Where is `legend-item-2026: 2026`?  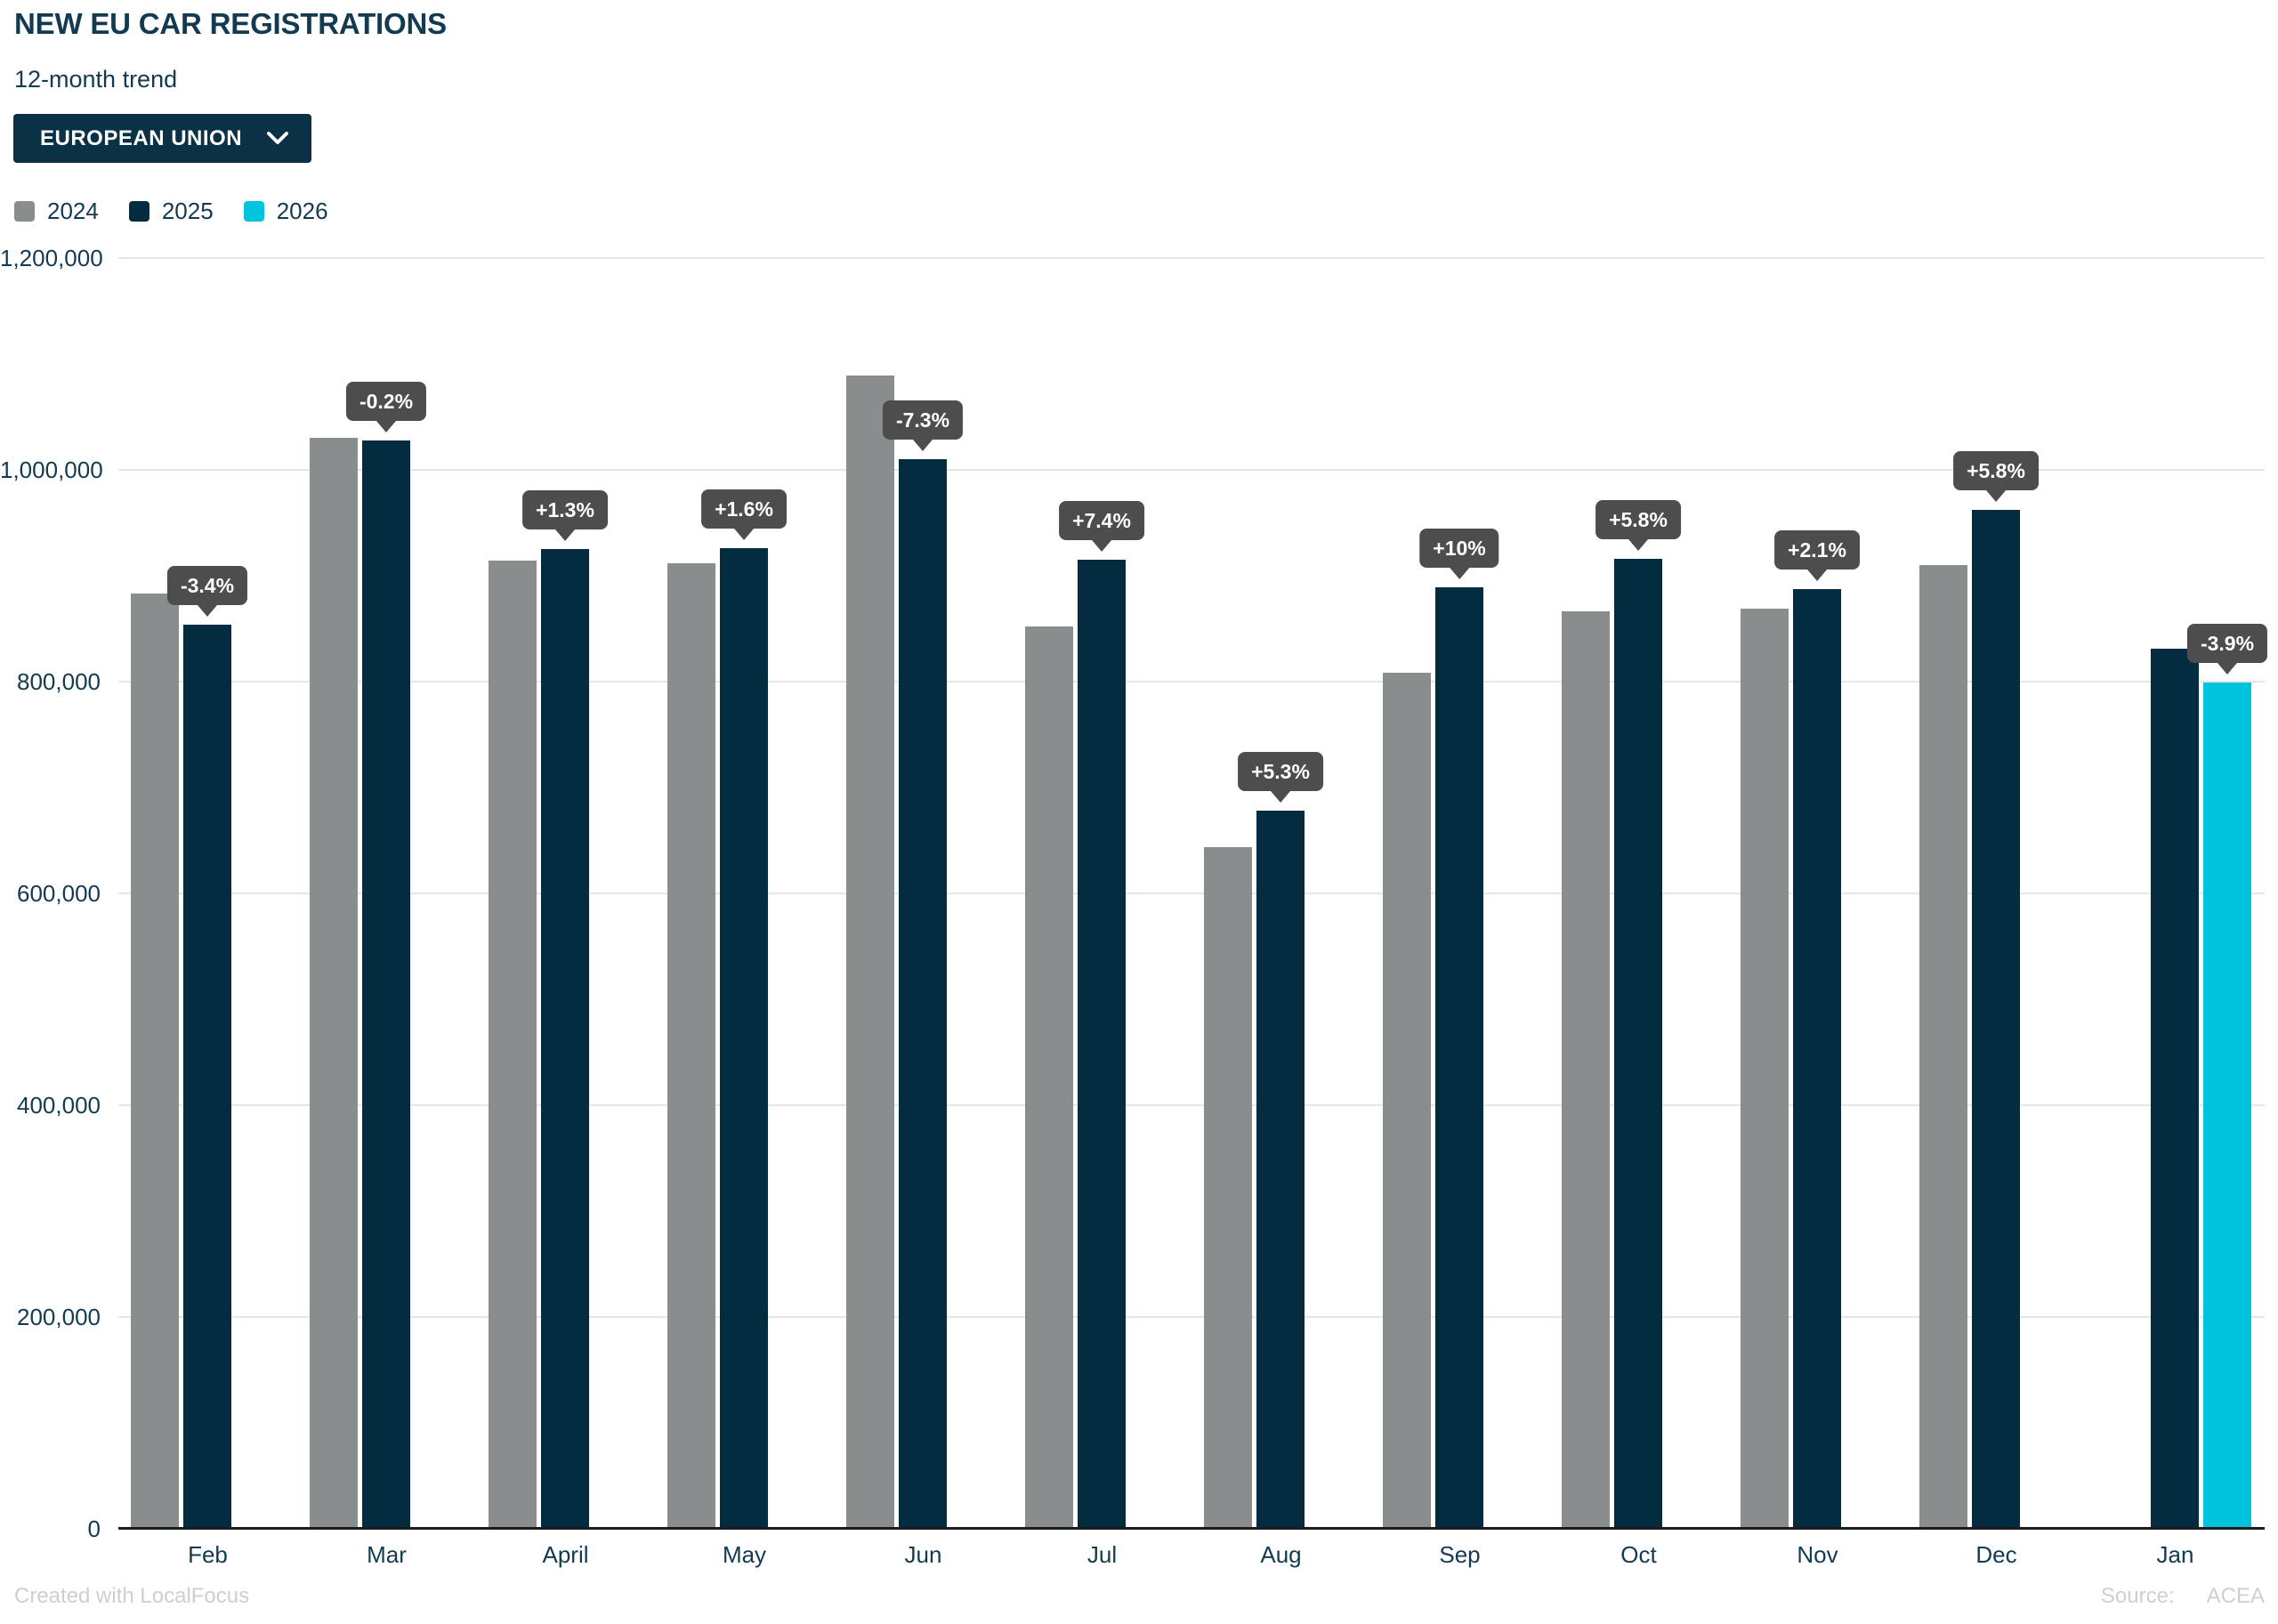
legend-item-2026: 2026 is located at coordinates (286, 211).